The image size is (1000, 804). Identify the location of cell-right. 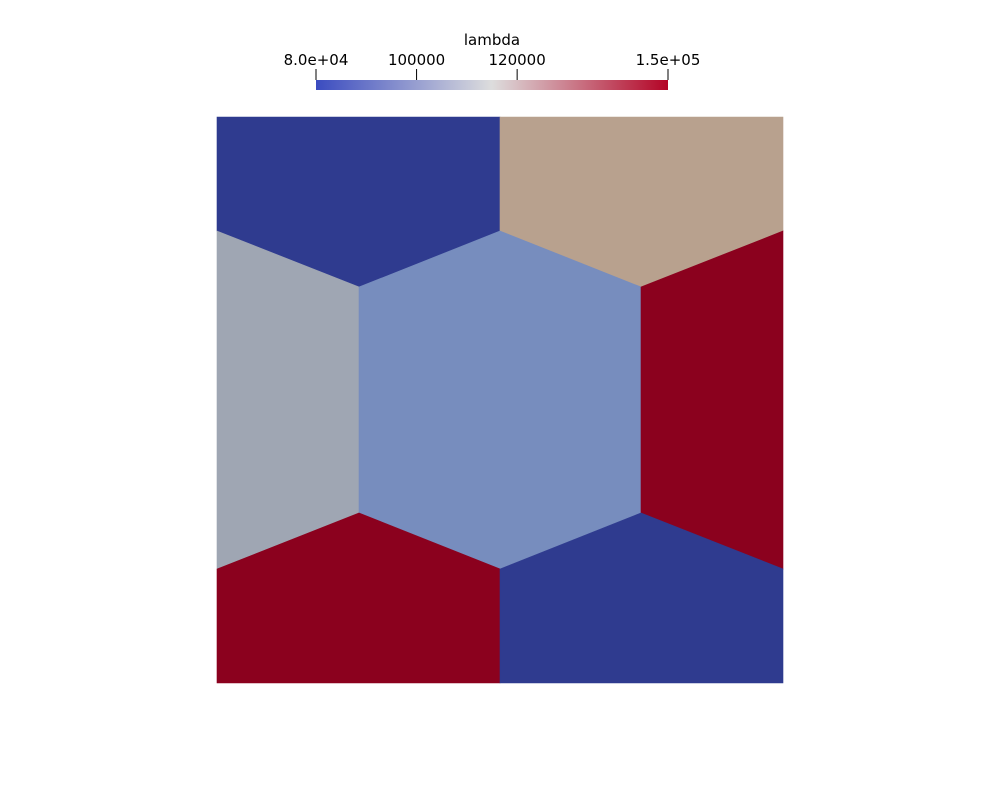
(712, 400).